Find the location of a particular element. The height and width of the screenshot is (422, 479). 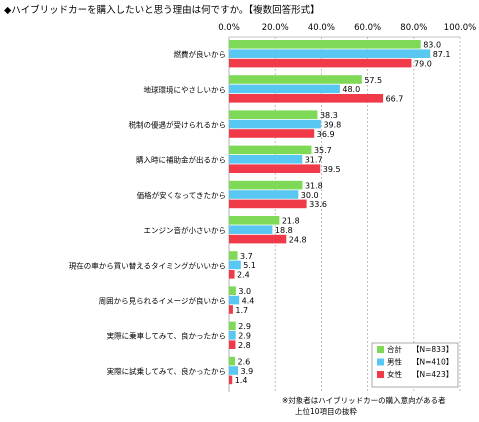

data-label: 38.3 is located at coordinates (329, 115).